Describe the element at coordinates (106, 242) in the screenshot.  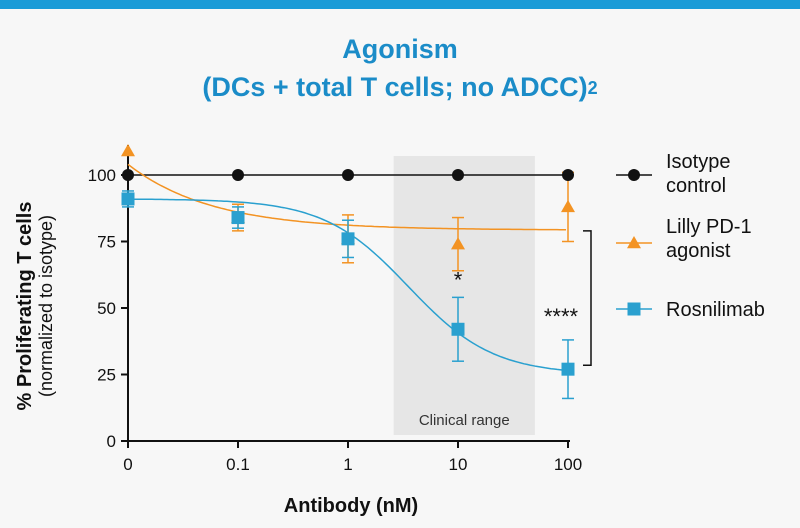
I see `y-tick-label: 75` at that location.